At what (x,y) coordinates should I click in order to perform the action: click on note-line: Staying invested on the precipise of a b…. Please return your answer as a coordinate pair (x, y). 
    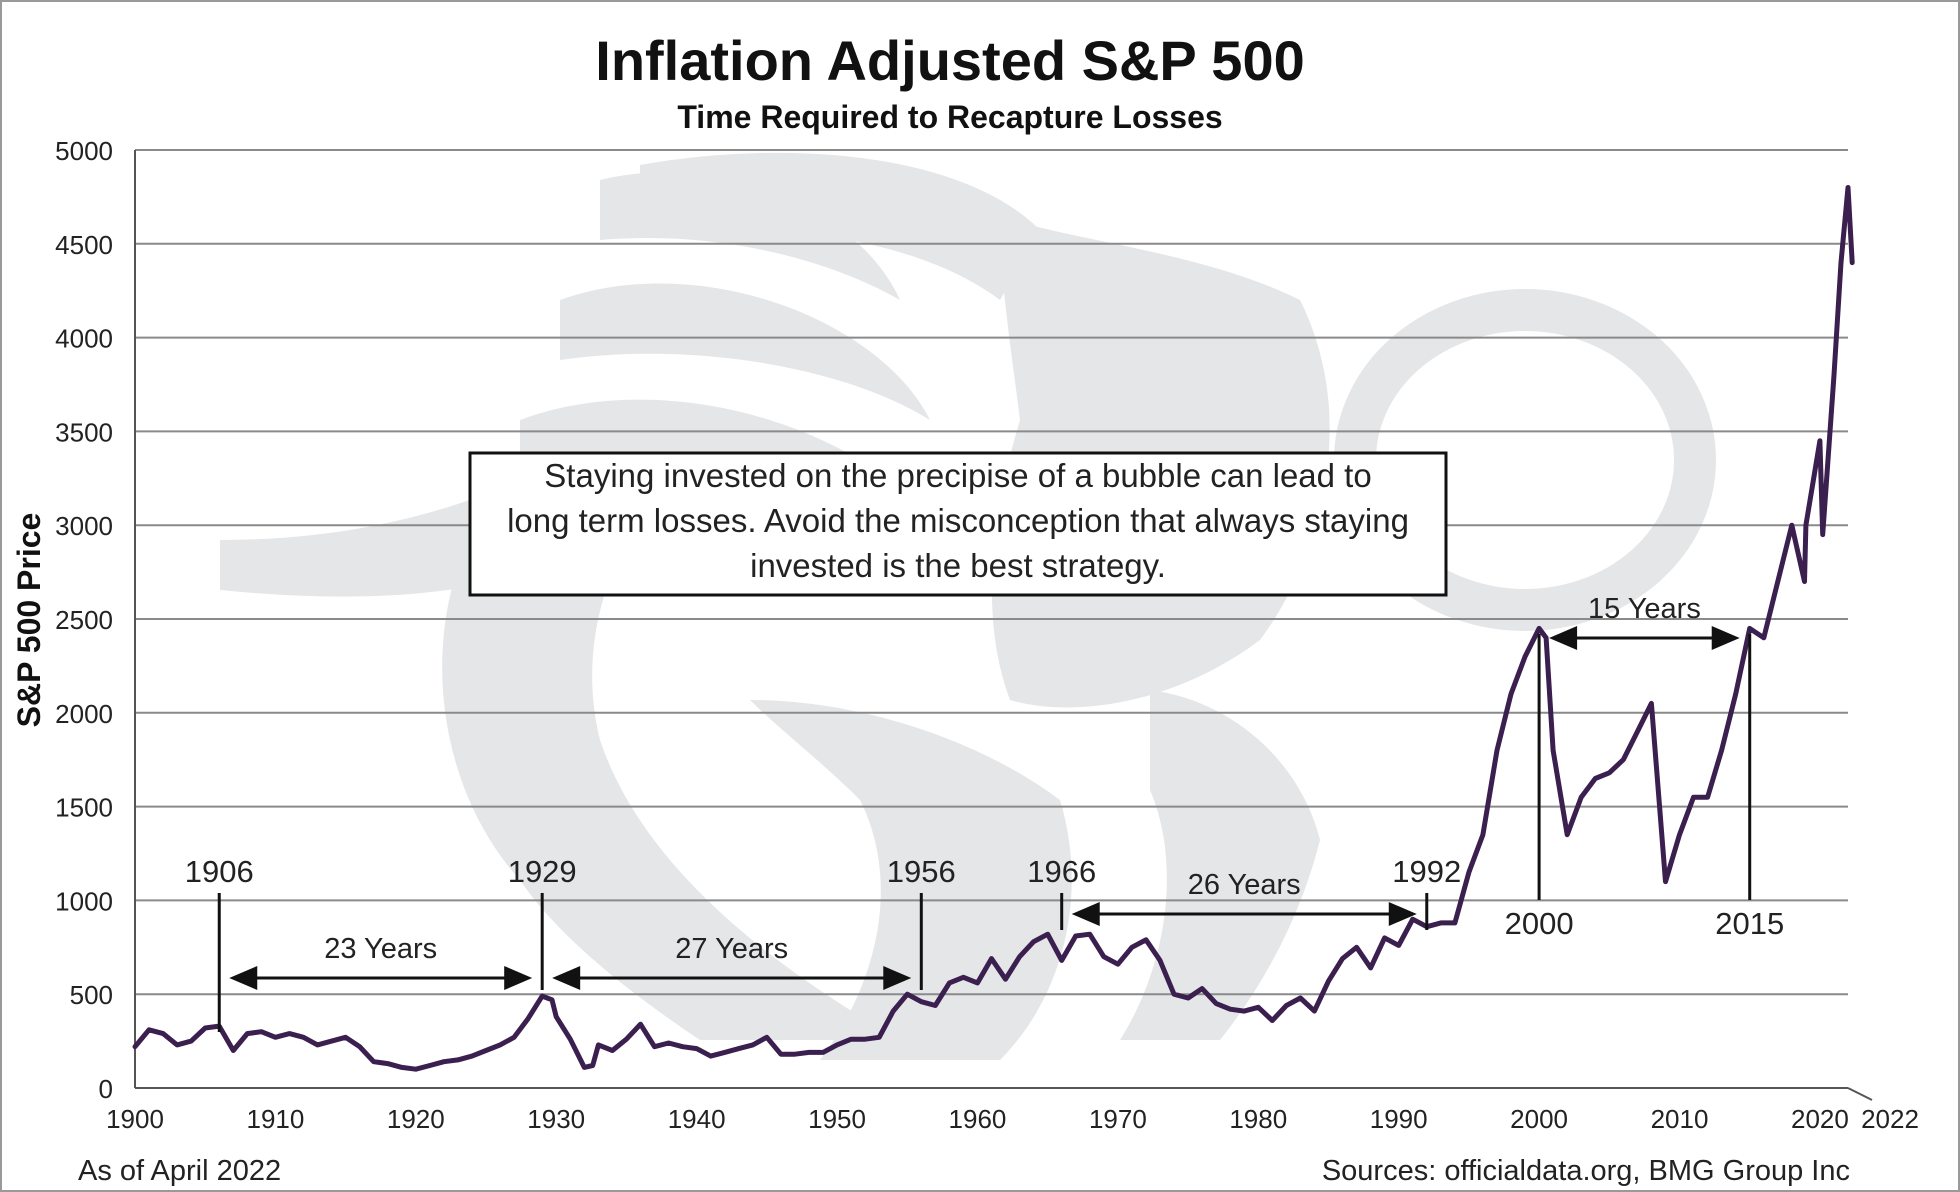
    Looking at the image, I should click on (957, 475).